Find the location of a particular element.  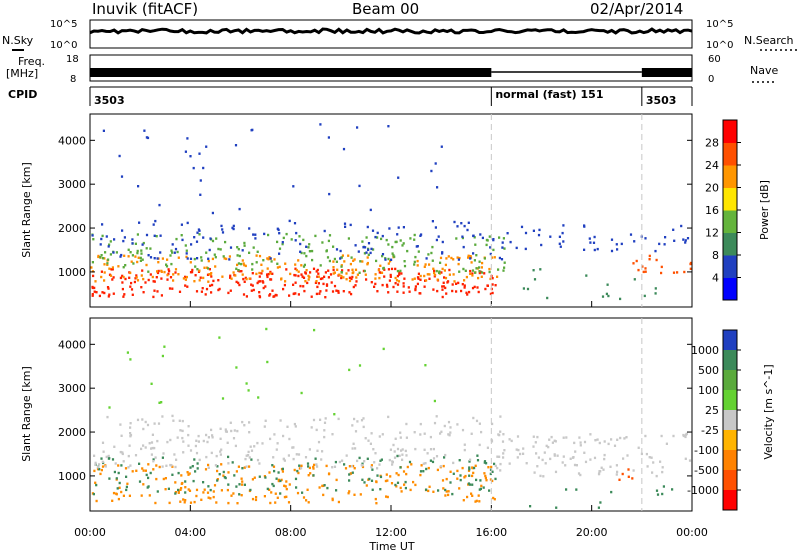

power-y-axis-label: Slant Range [km] is located at coordinates (26, 210).